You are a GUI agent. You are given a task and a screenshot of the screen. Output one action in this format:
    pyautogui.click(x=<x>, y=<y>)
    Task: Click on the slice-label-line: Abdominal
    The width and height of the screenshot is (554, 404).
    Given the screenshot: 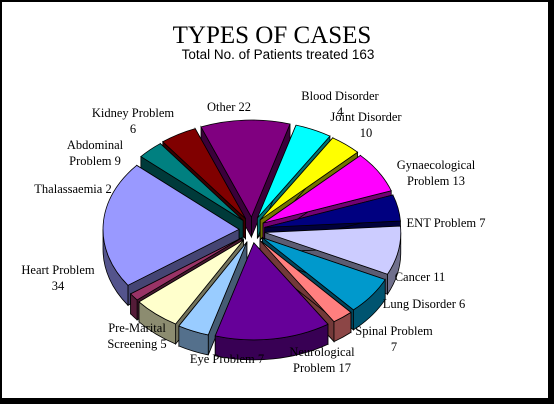 What is the action you would take?
    pyautogui.click(x=95, y=145)
    